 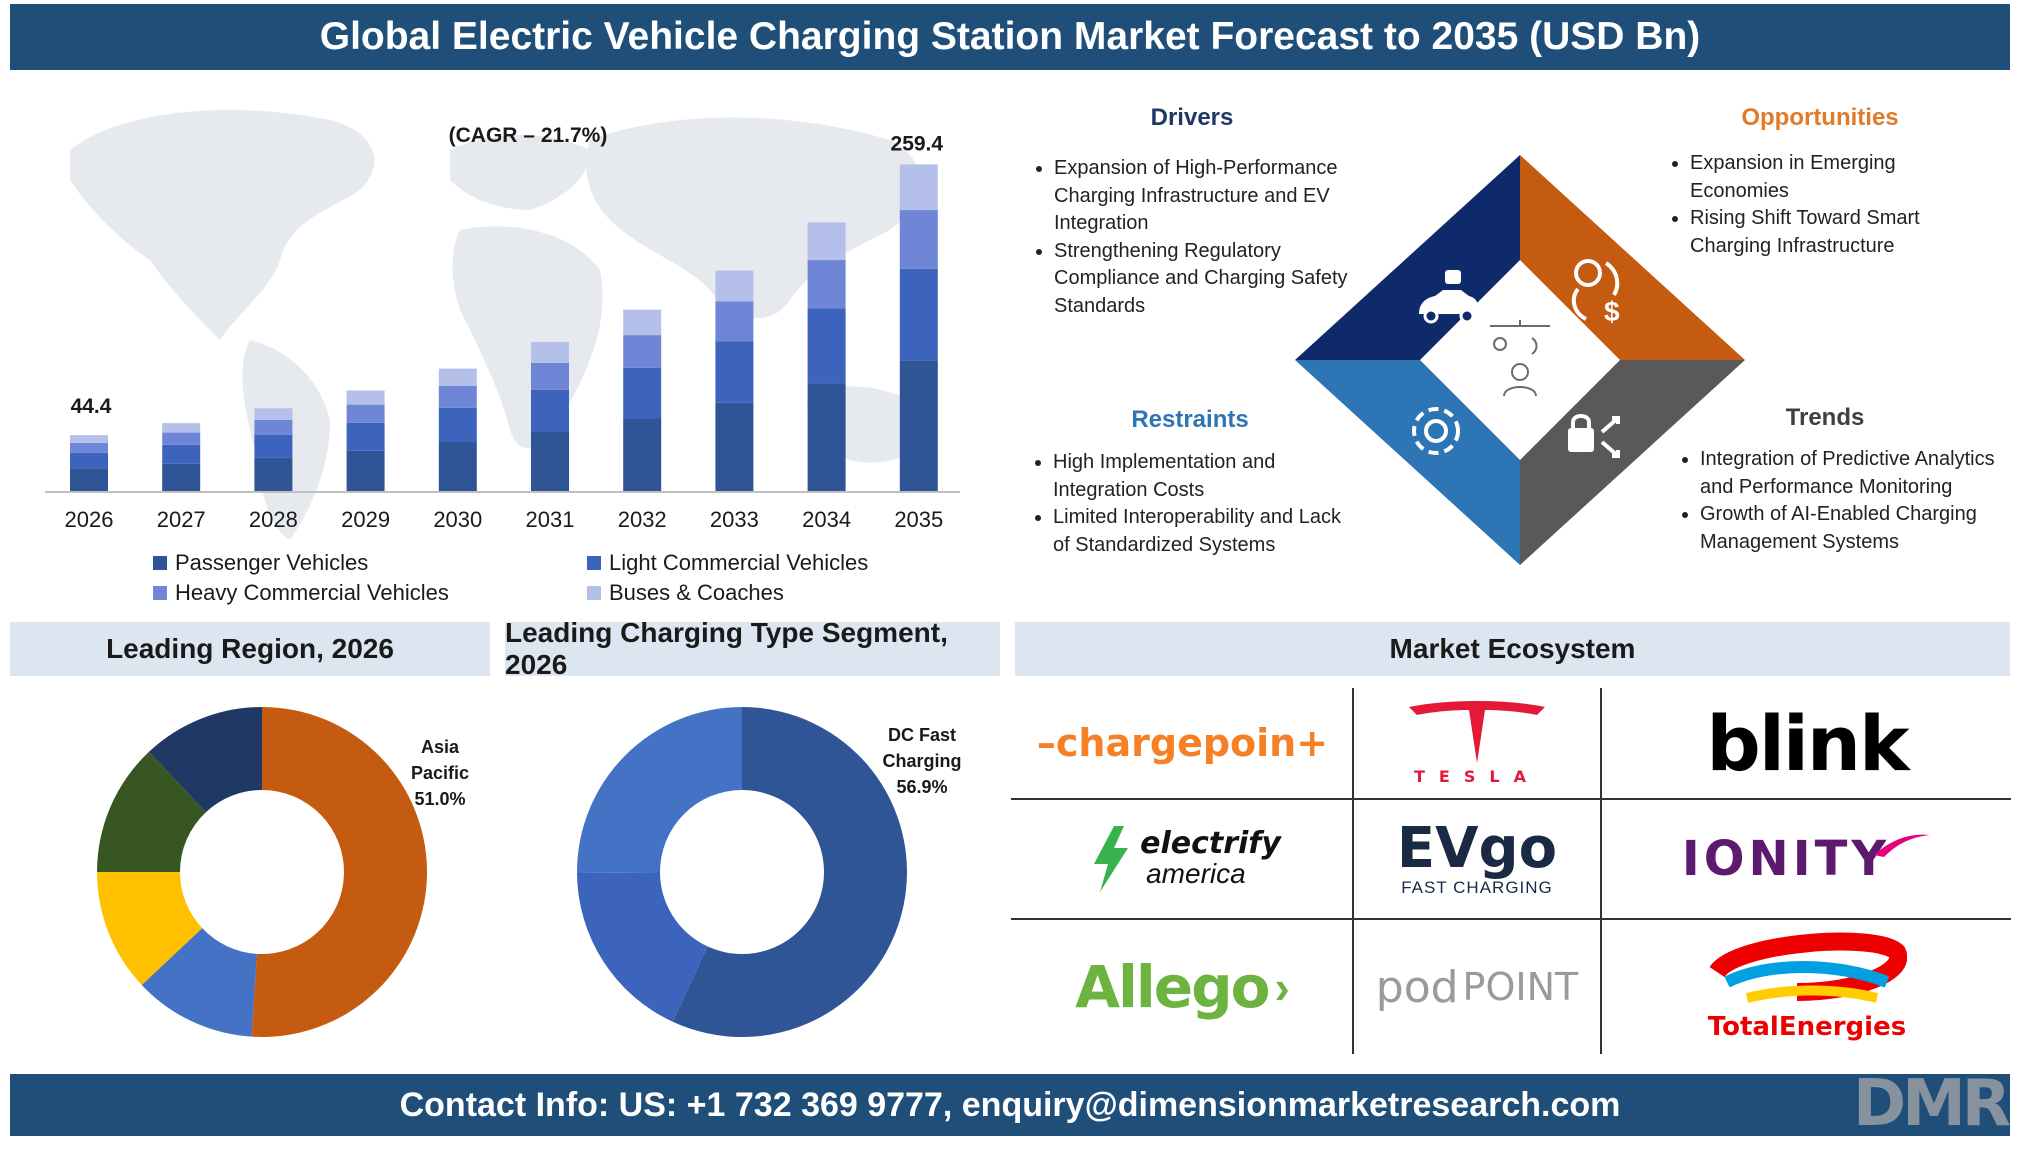 What do you see at coordinates (181, 519) in the screenshot?
I see `x-tick-label: 2027` at bounding box center [181, 519].